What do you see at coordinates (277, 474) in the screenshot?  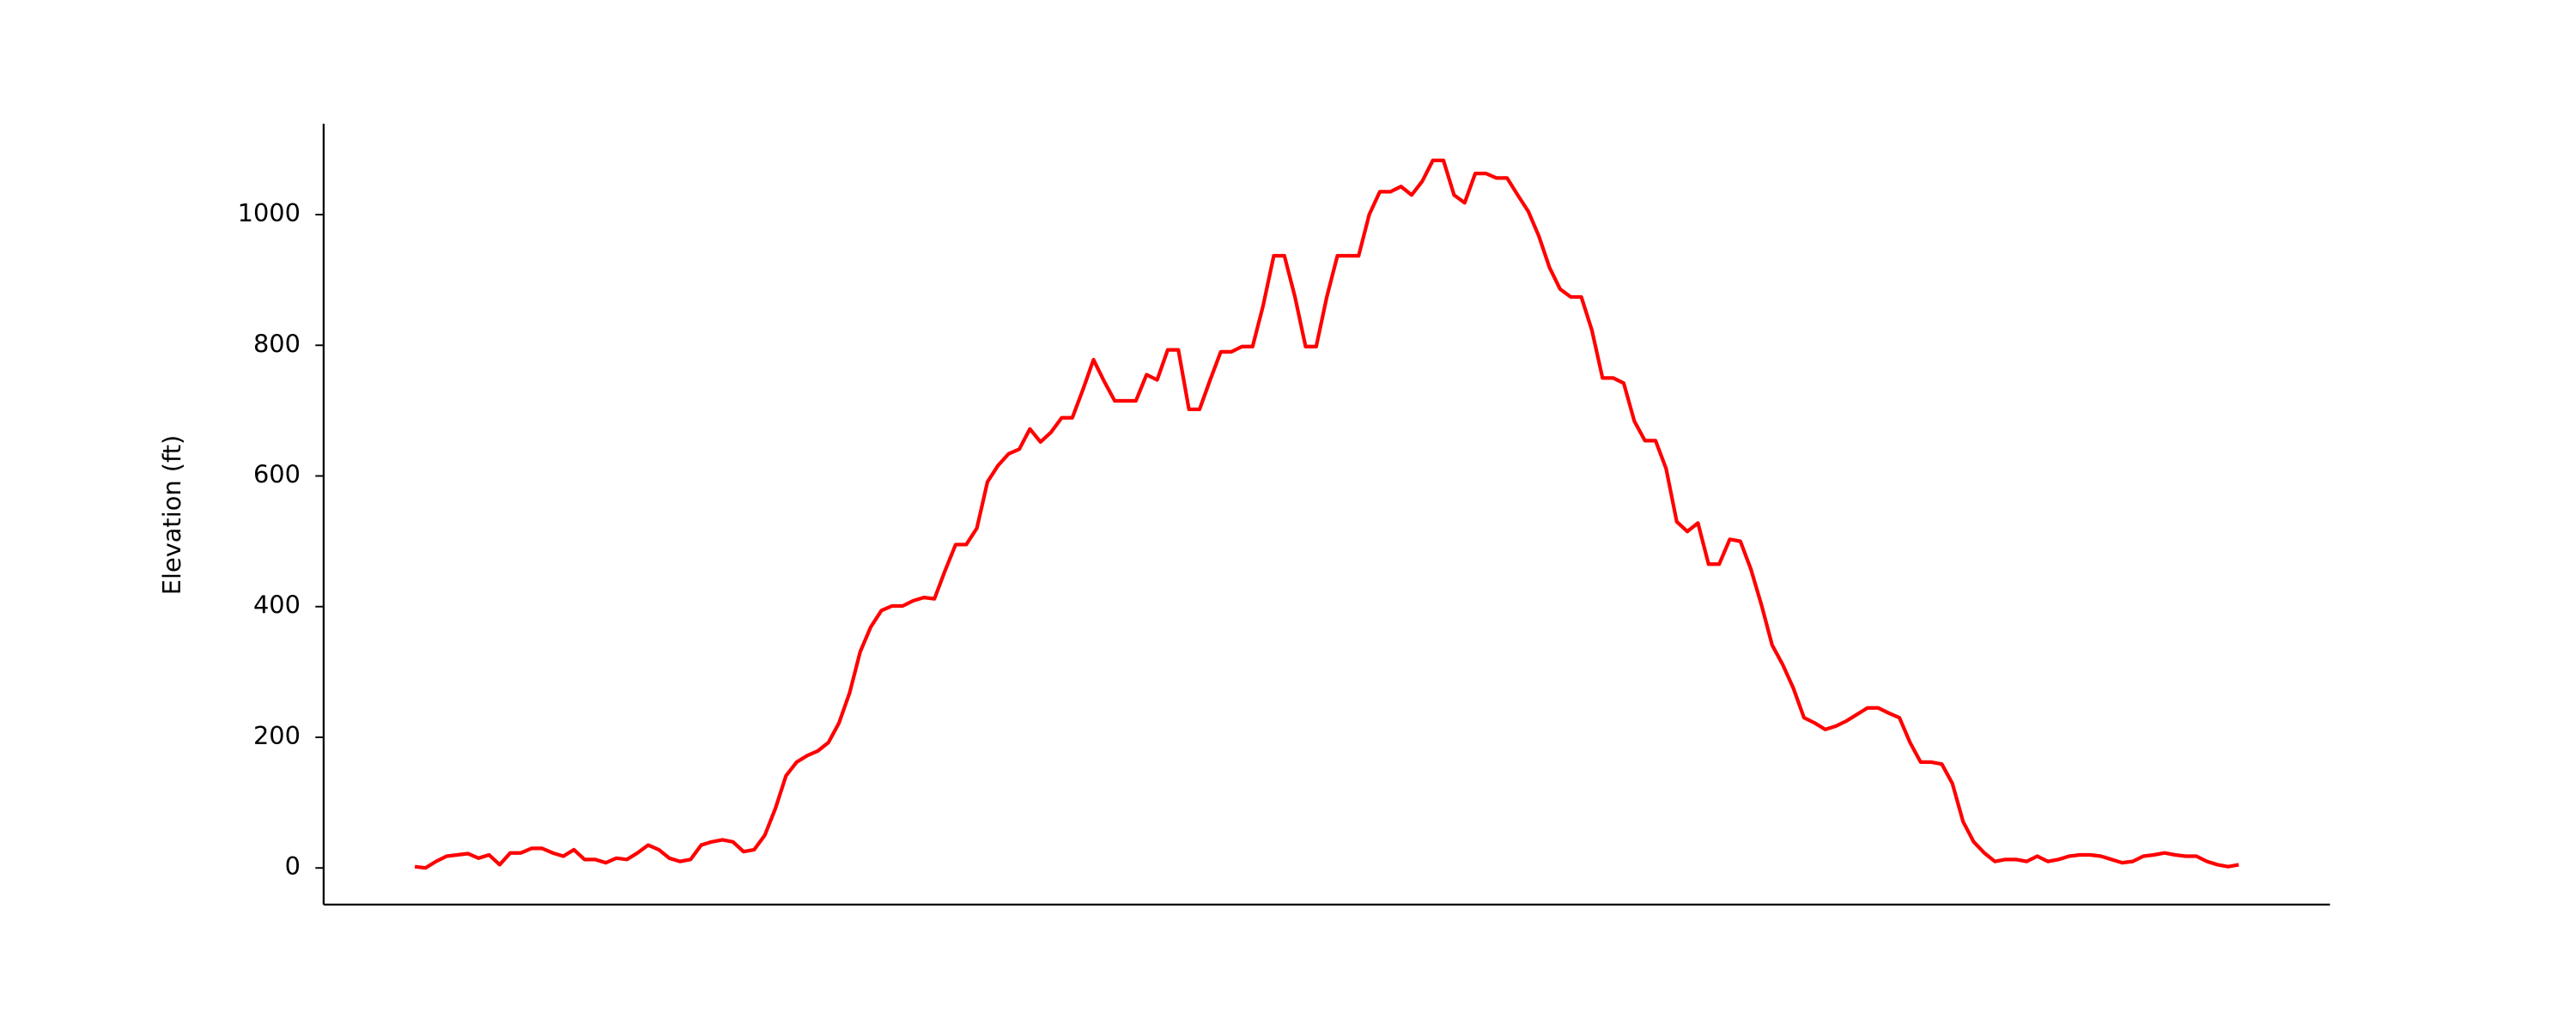 I see `y-tick-label: 600` at bounding box center [277, 474].